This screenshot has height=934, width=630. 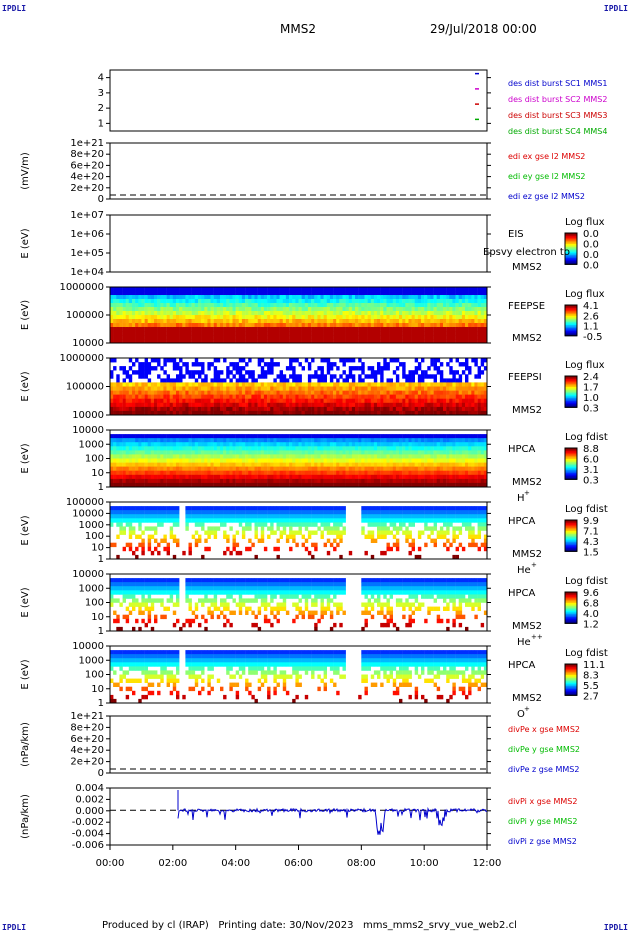 What do you see at coordinates (85, 387) in the screenshot?
I see `y-tick-label: 100000` at bounding box center [85, 387].